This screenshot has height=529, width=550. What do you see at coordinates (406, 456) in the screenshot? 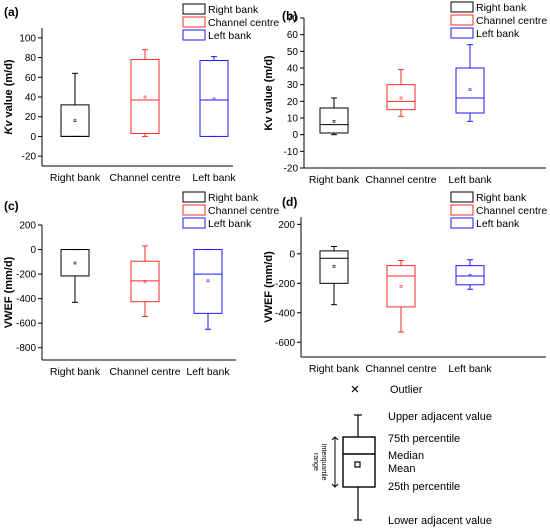
I see `median-label: Median` at bounding box center [406, 456].